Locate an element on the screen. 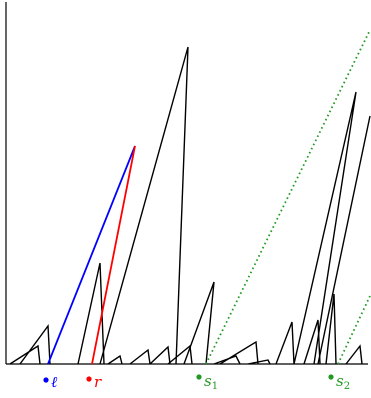 This screenshot has height=398, width=371. highlight-left-edge is located at coordinates (91, 255).